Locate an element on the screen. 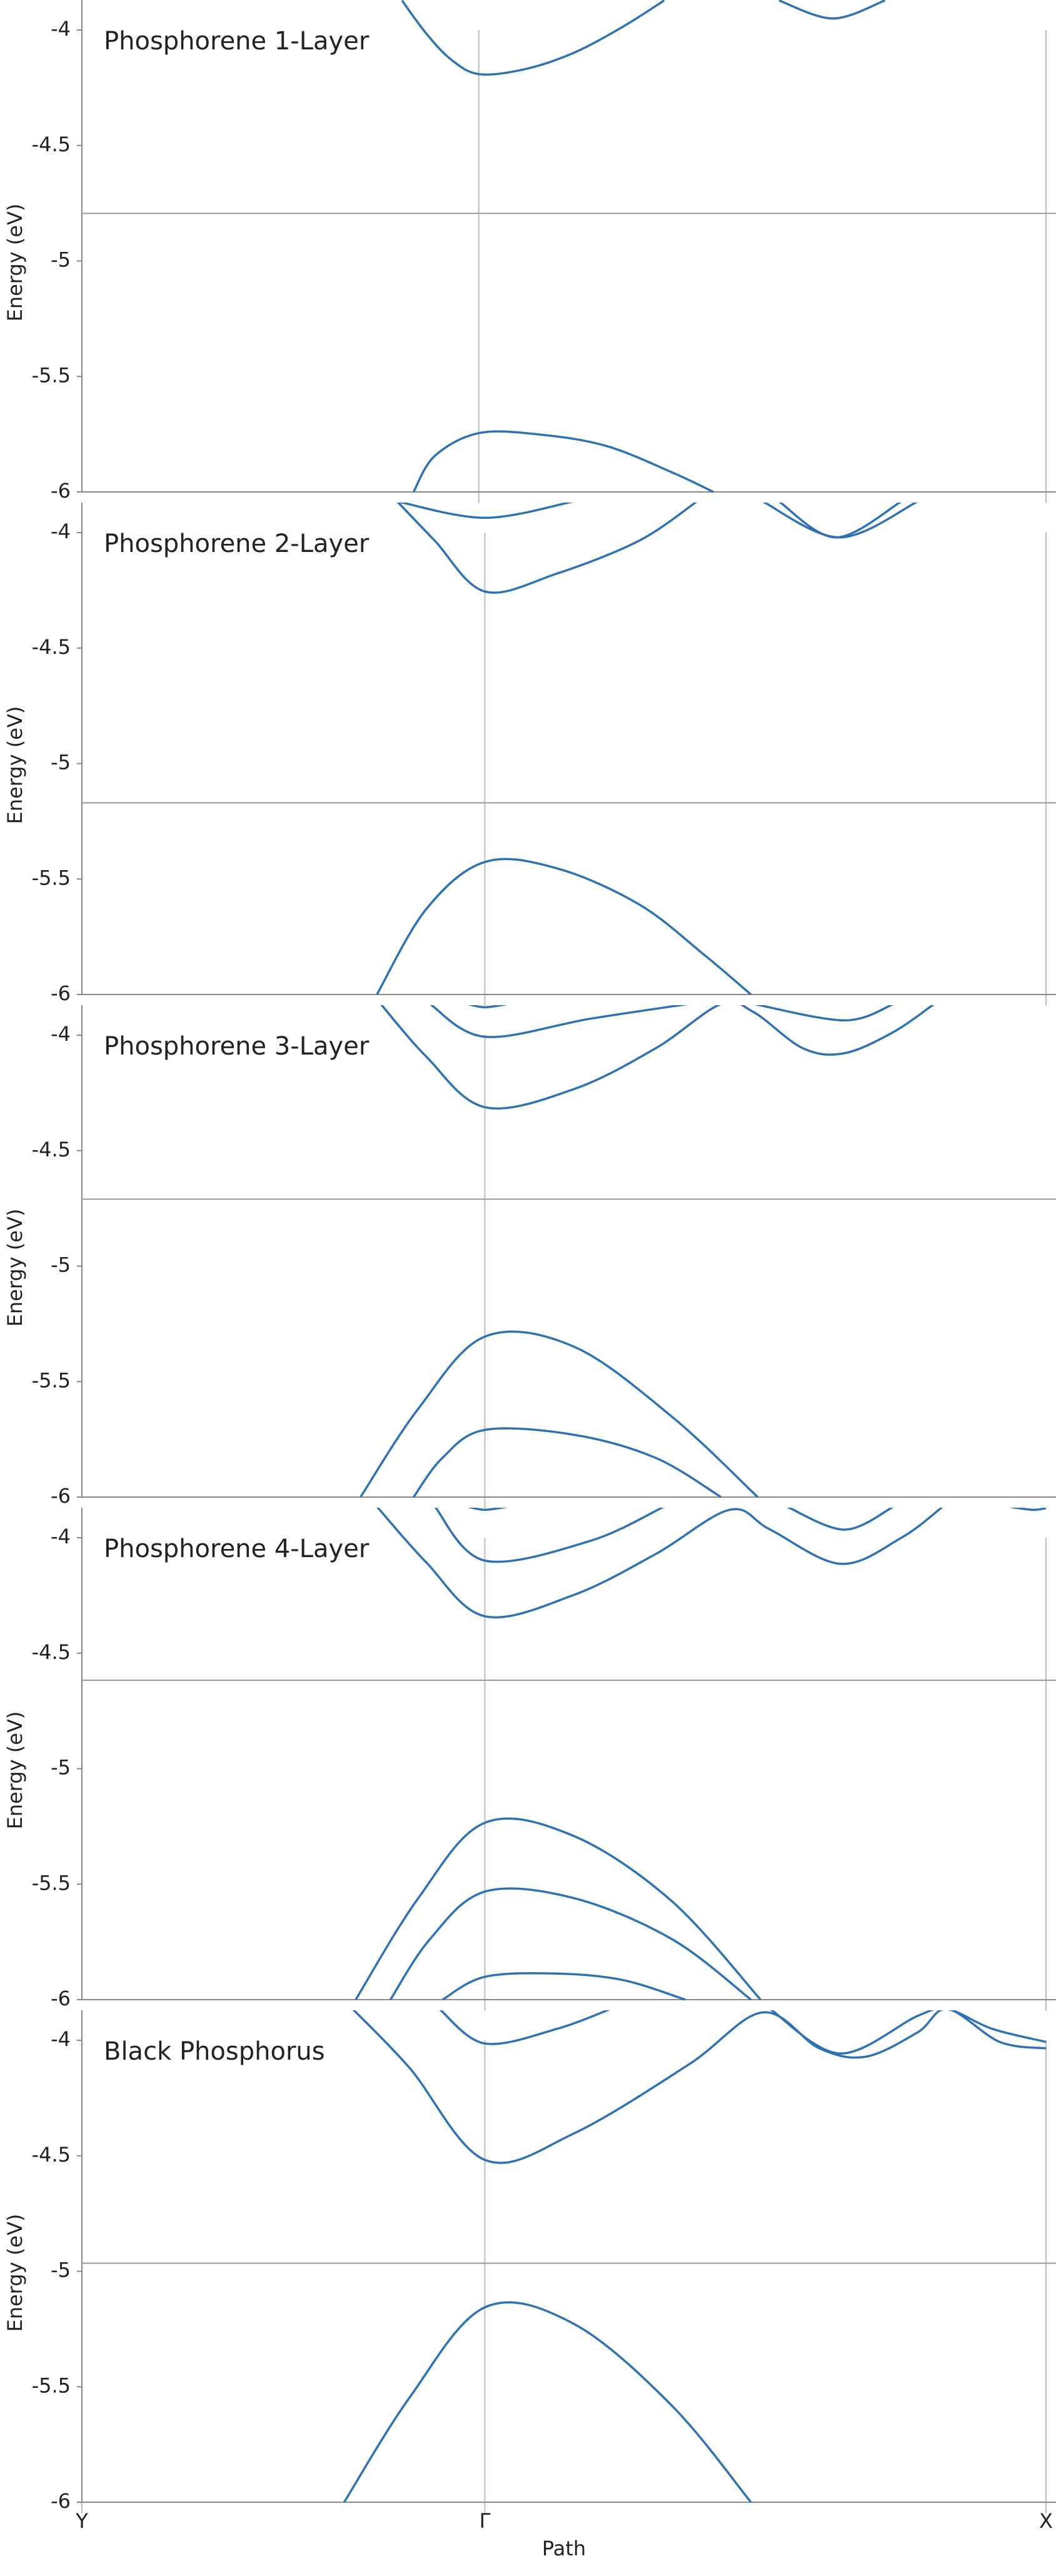  x-tick-label: Y is located at coordinates (82, 2521).